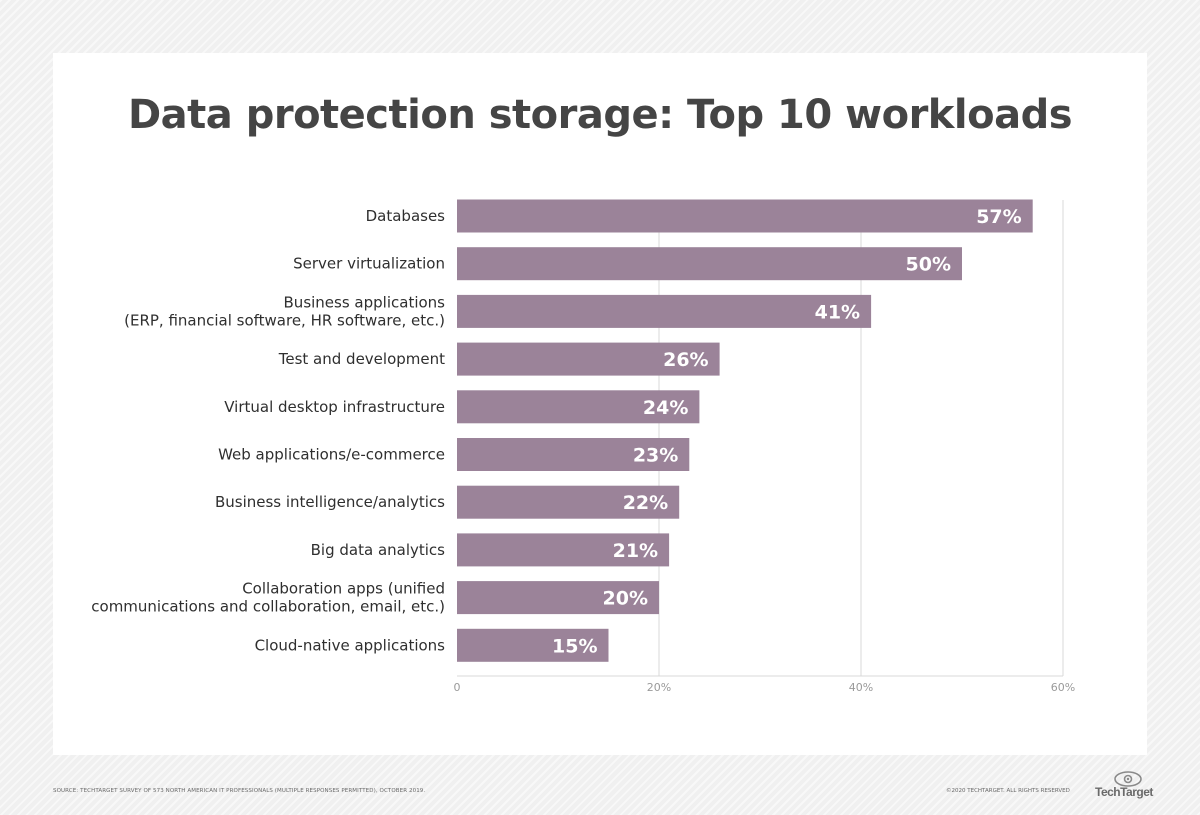 This screenshot has width=1200, height=815. What do you see at coordinates (998, 217) in the screenshot?
I see `bar-value-label: 57%` at bounding box center [998, 217].